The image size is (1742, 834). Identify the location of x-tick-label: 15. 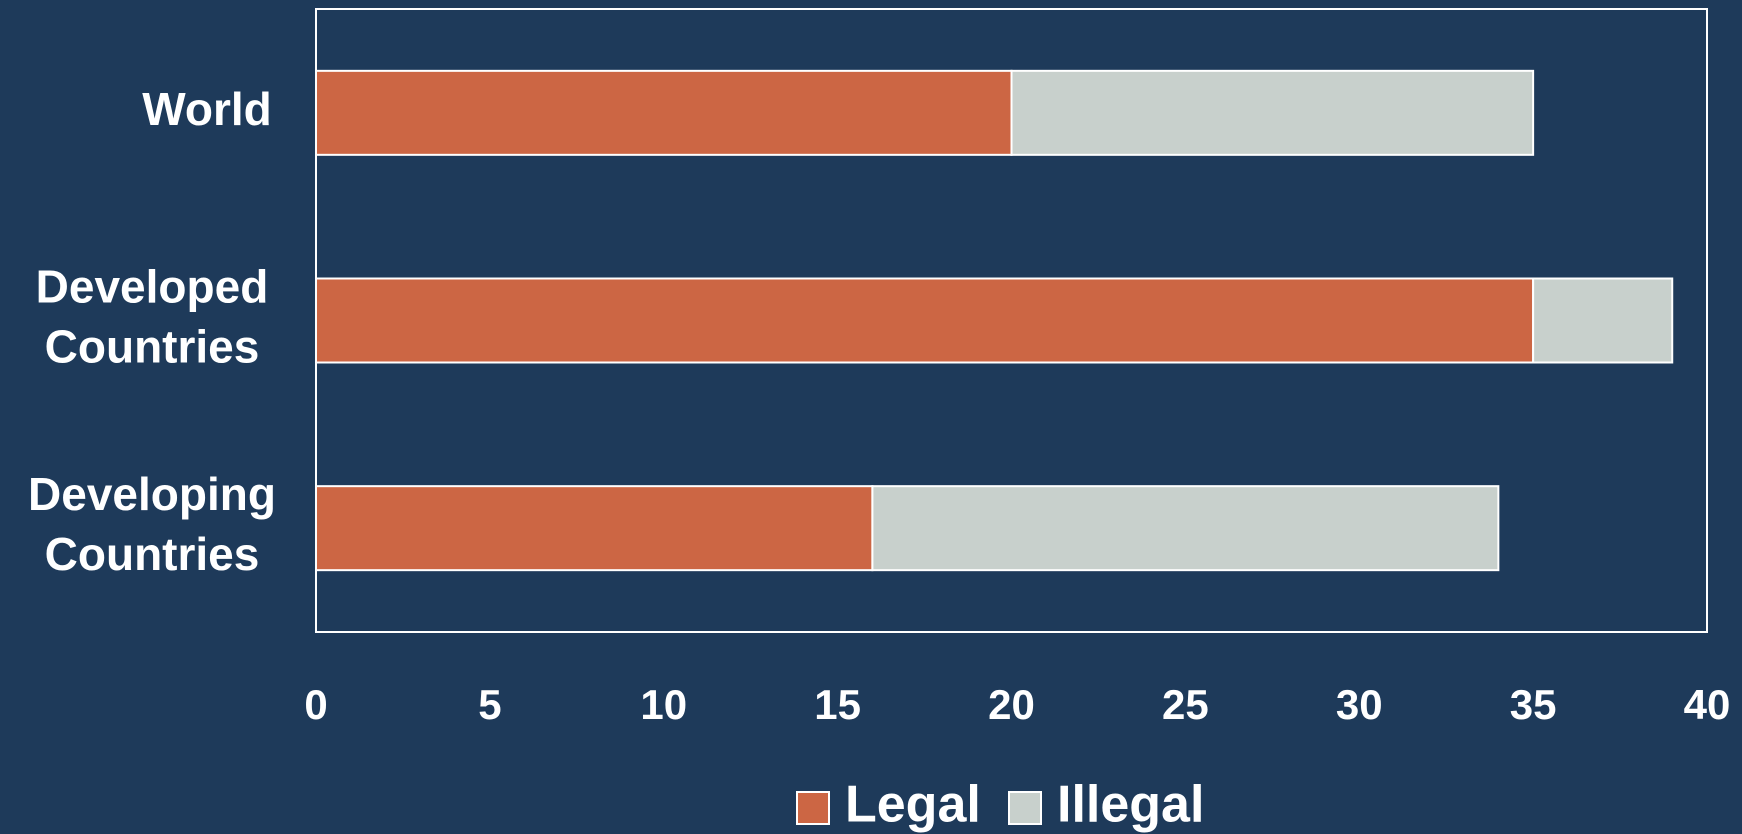
(837, 704).